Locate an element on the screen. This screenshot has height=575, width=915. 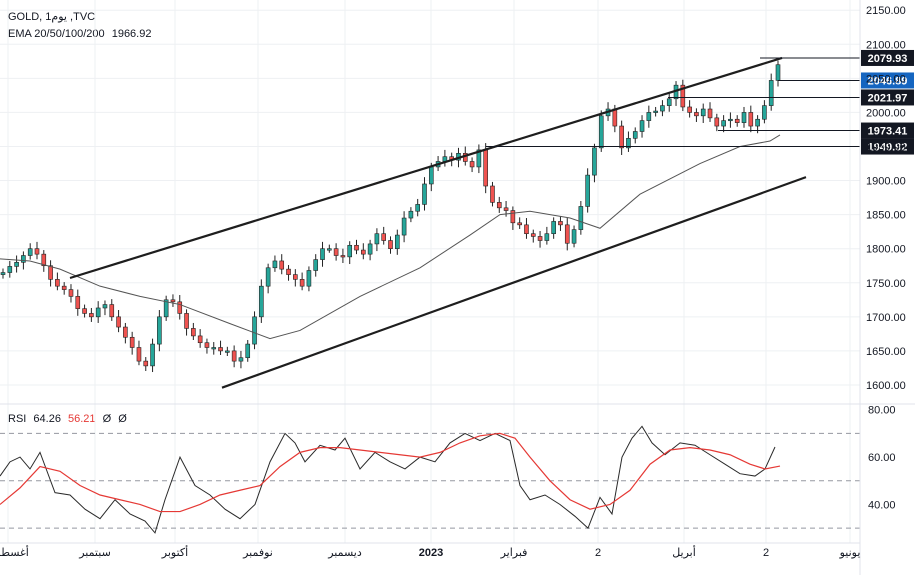
symbol-title: GOLD, يوم1 ,TVC is located at coordinates (52, 17).